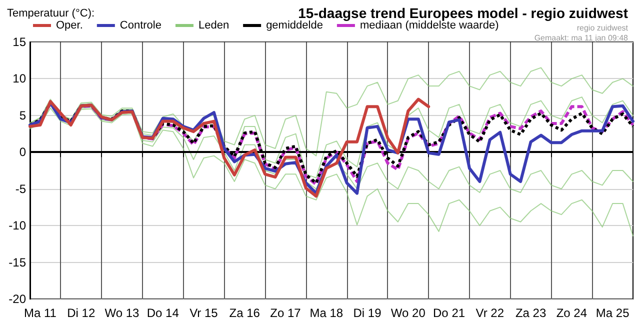  What do you see at coordinates (204, 313) in the screenshot?
I see `x-tick-label: Vr 15` at bounding box center [204, 313].